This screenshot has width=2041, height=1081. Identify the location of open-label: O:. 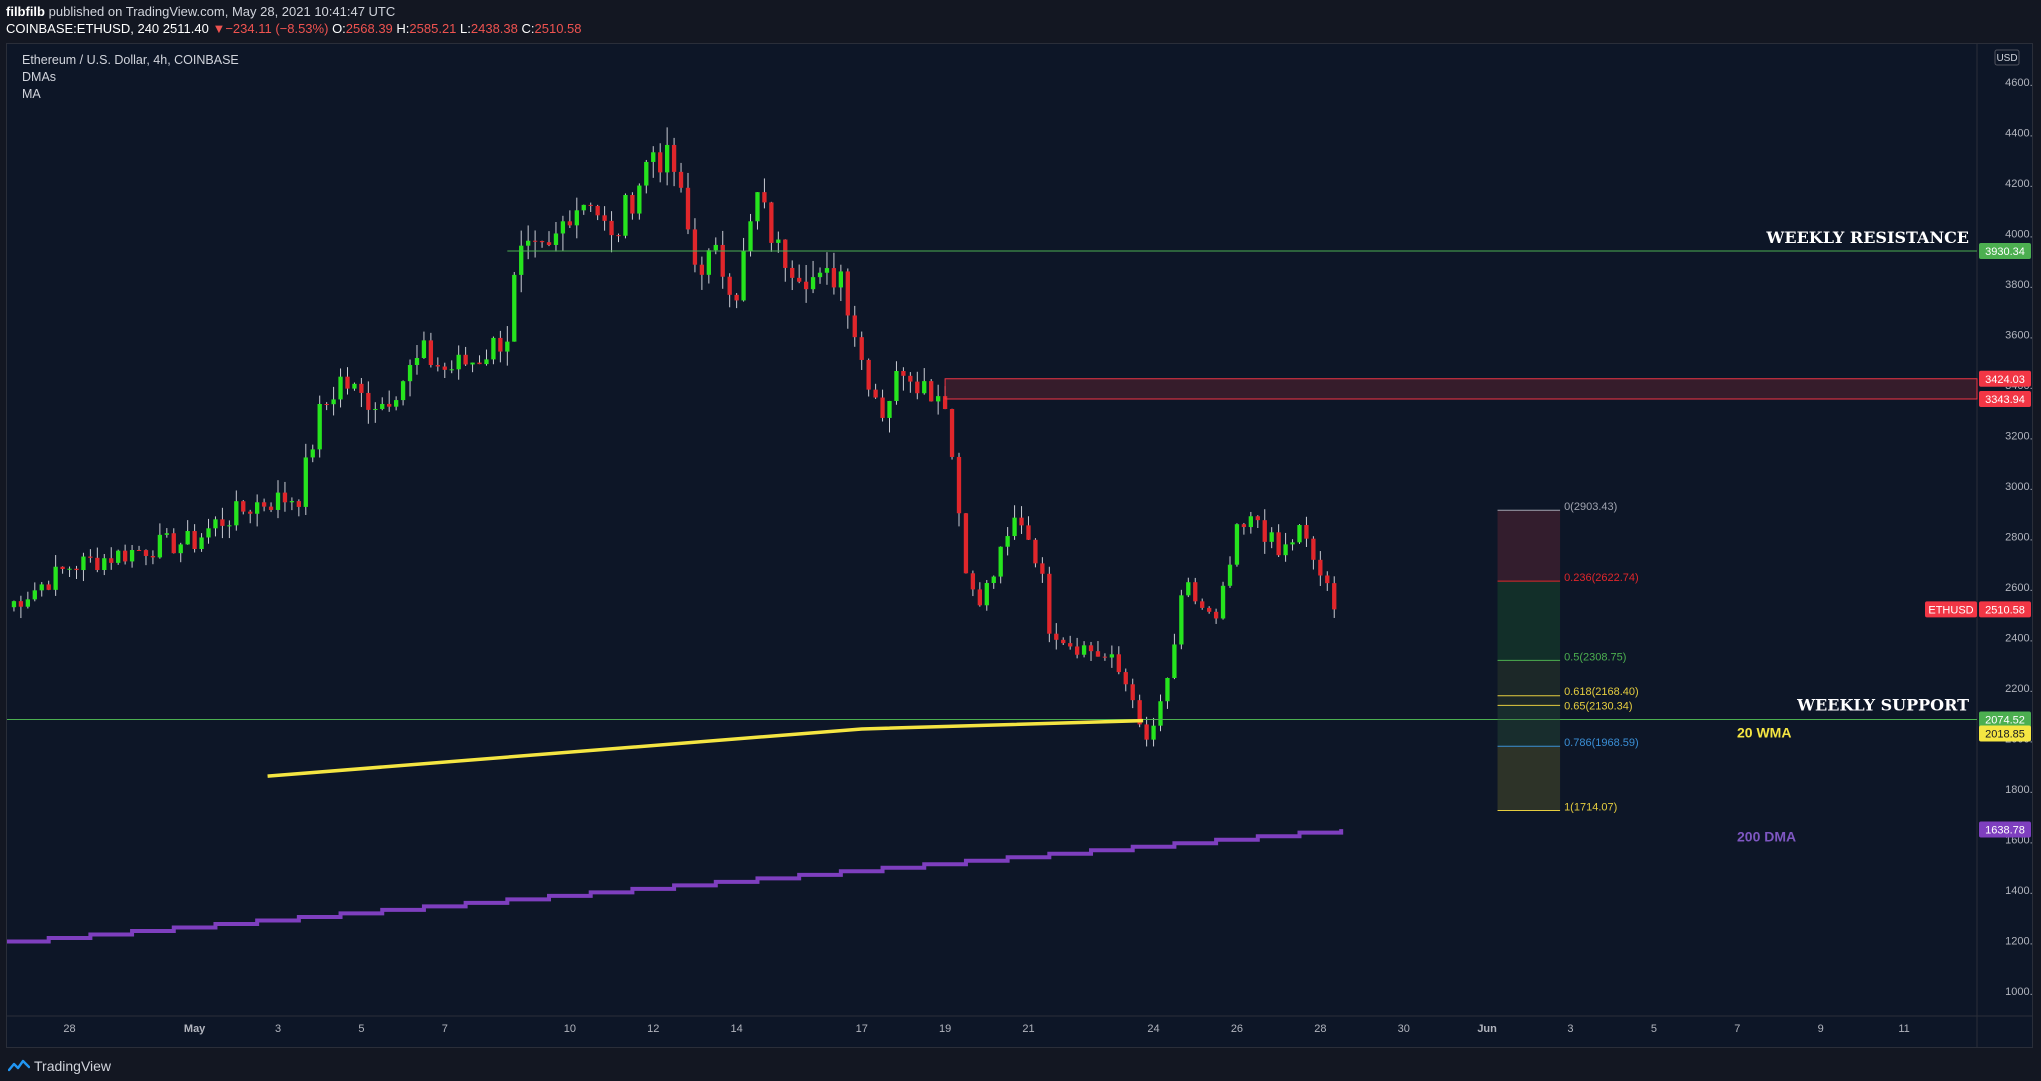
(339, 28).